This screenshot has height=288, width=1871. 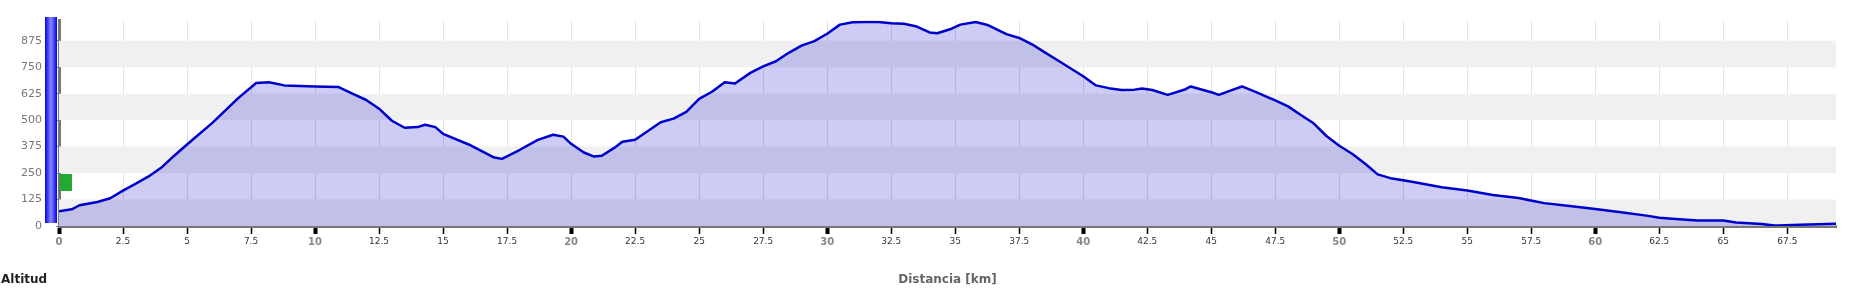 What do you see at coordinates (1787, 240) in the screenshot?
I see `x-tick-label: 67.5` at bounding box center [1787, 240].